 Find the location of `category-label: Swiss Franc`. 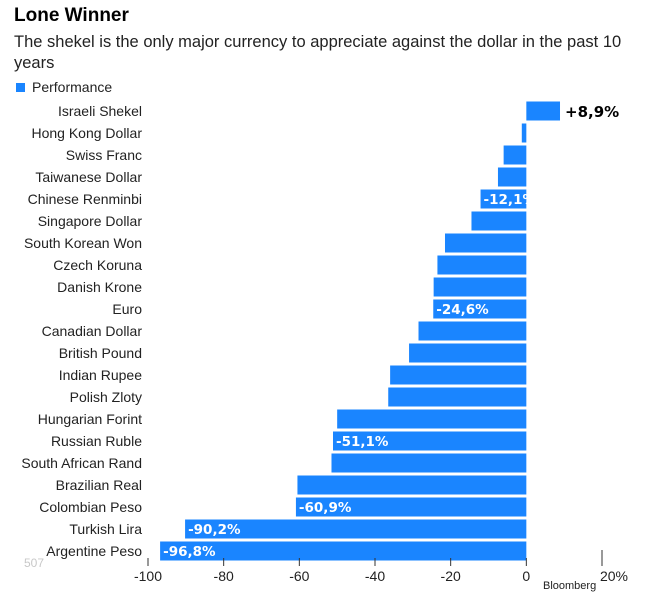

category-label: Swiss Franc is located at coordinates (104, 155).